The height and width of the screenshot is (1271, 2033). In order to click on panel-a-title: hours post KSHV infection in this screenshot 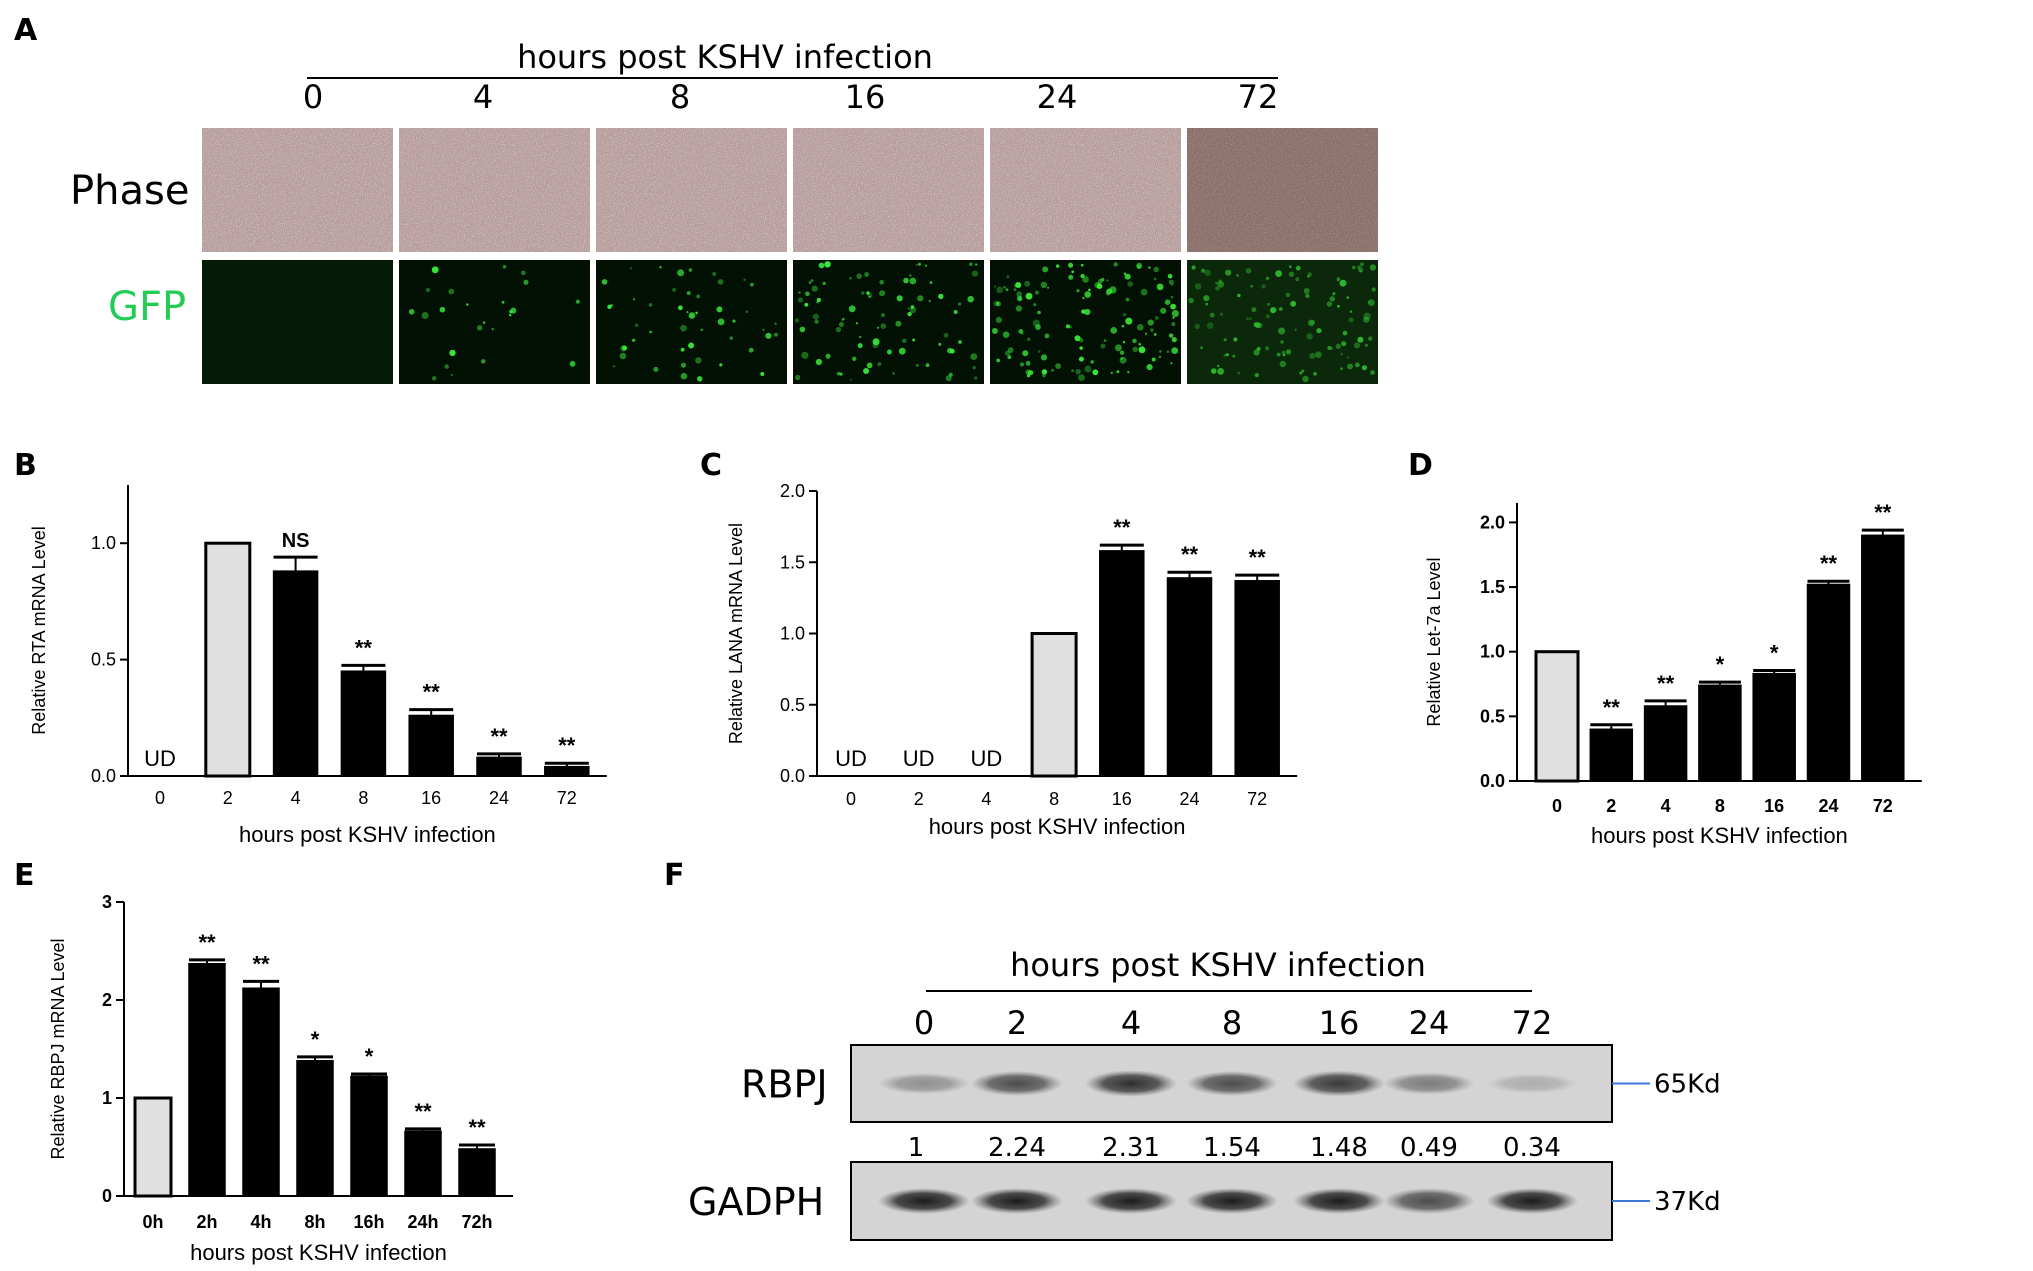, I will do `click(725, 57)`.